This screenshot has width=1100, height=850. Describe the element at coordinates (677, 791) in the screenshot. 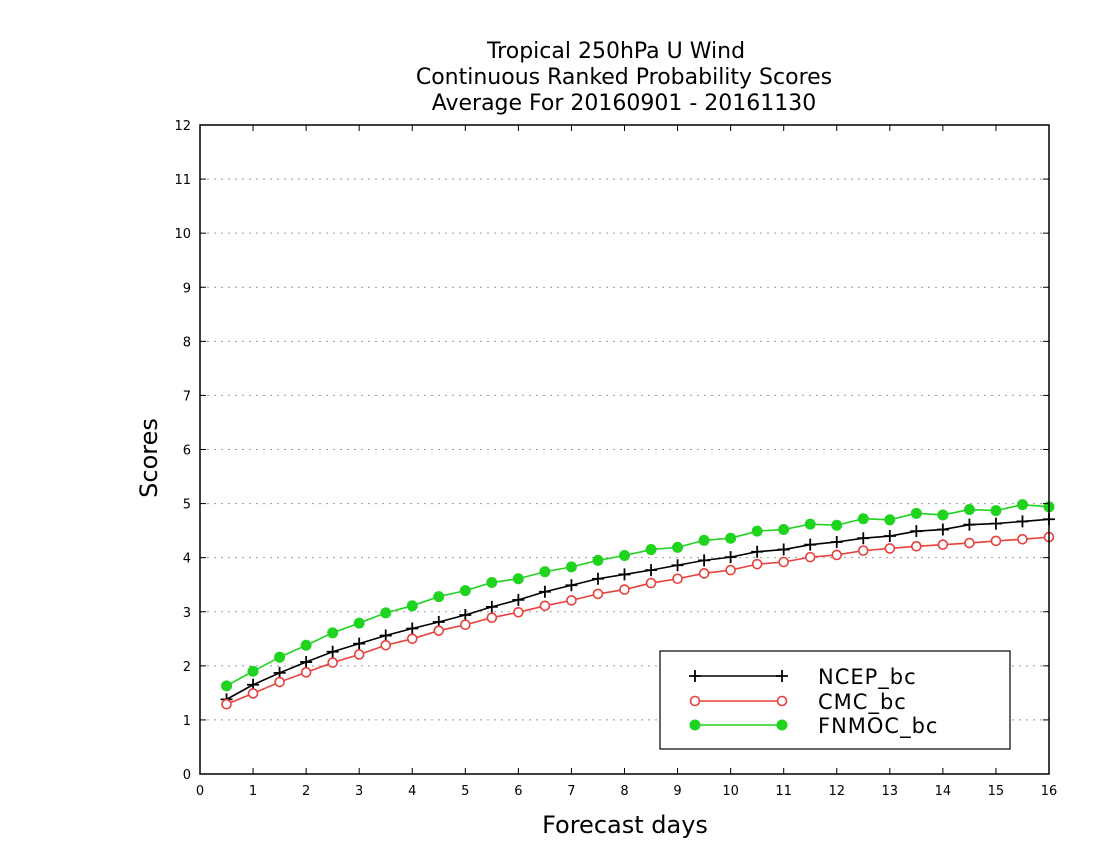

I see `x-tick-label: 9` at that location.